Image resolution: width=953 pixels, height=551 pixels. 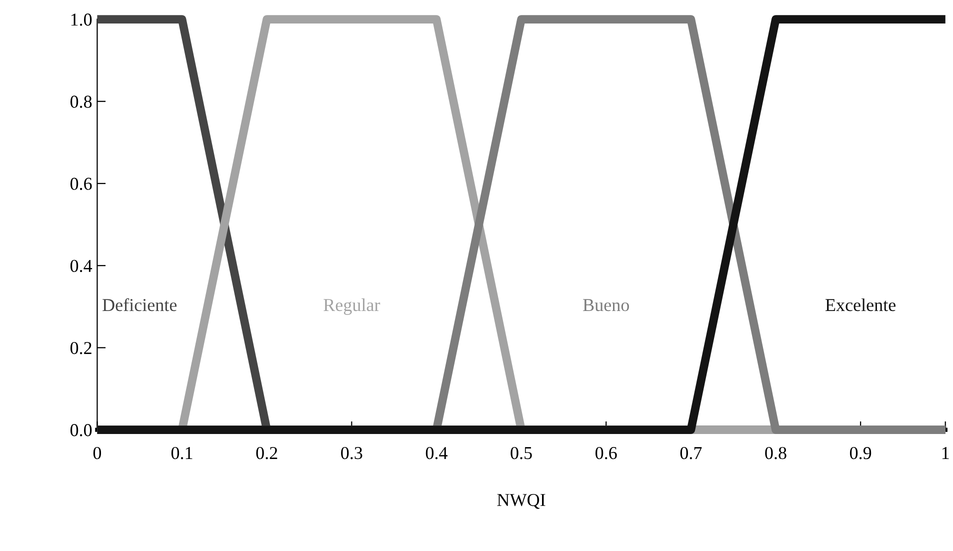 I want to click on x-tick-label: 0.2, so click(x=267, y=453).